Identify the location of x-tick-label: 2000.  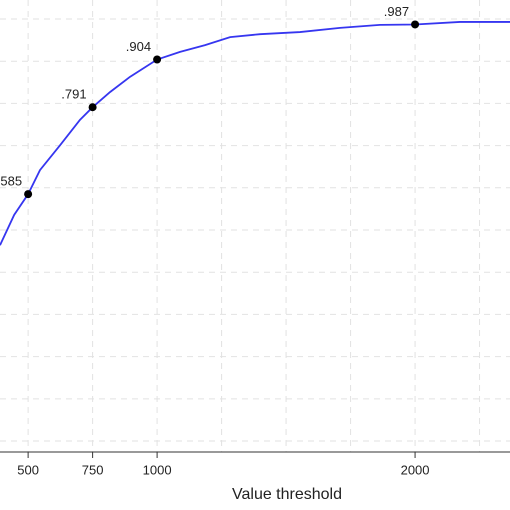
(415, 469).